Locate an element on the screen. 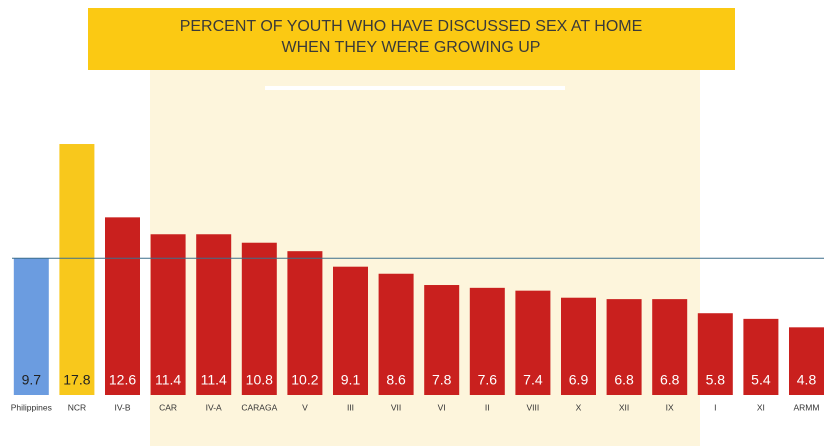 The width and height of the screenshot is (824, 446). x-tick-label: NCR is located at coordinates (77, 407).